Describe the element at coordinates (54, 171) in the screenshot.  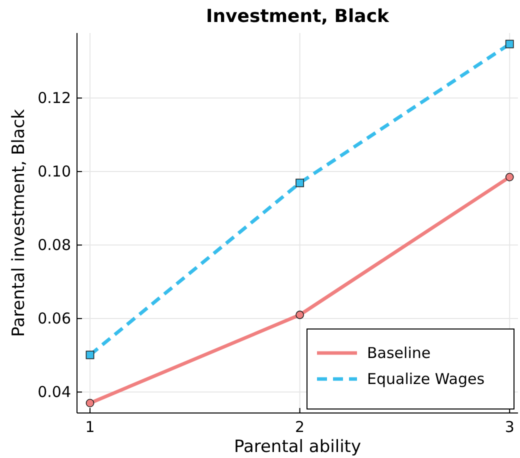
I see `y-tick-label: 0.10` at that location.